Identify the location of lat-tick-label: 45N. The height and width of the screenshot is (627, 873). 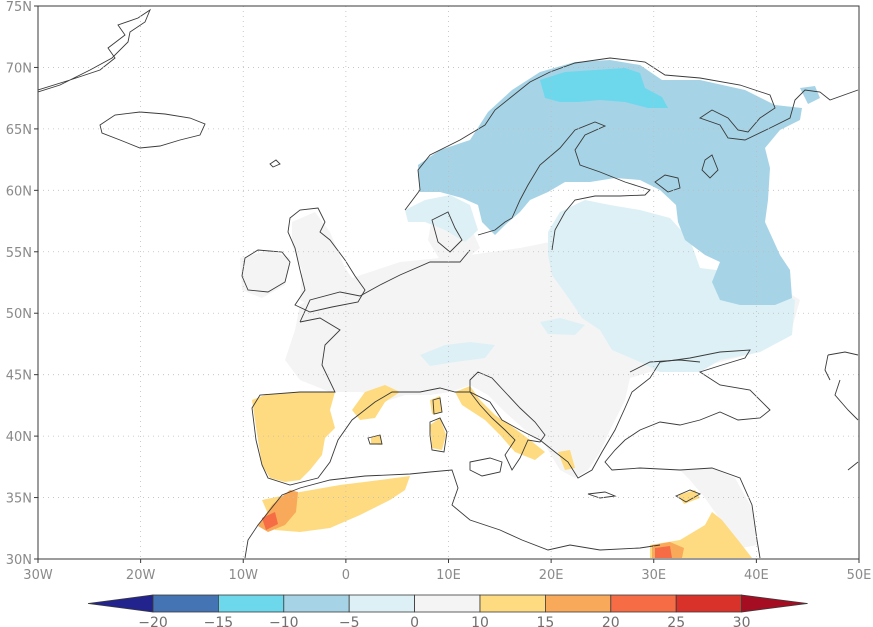
(19, 376).